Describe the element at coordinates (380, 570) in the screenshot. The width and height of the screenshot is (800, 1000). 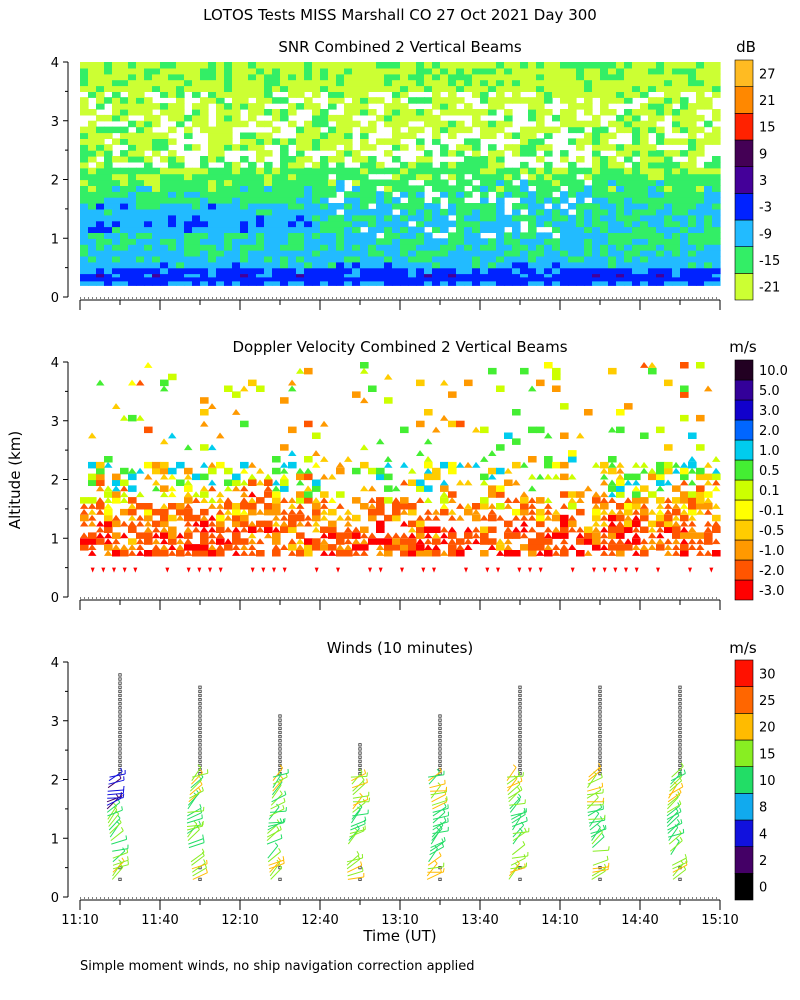
I see `doppler-low-mark` at that location.